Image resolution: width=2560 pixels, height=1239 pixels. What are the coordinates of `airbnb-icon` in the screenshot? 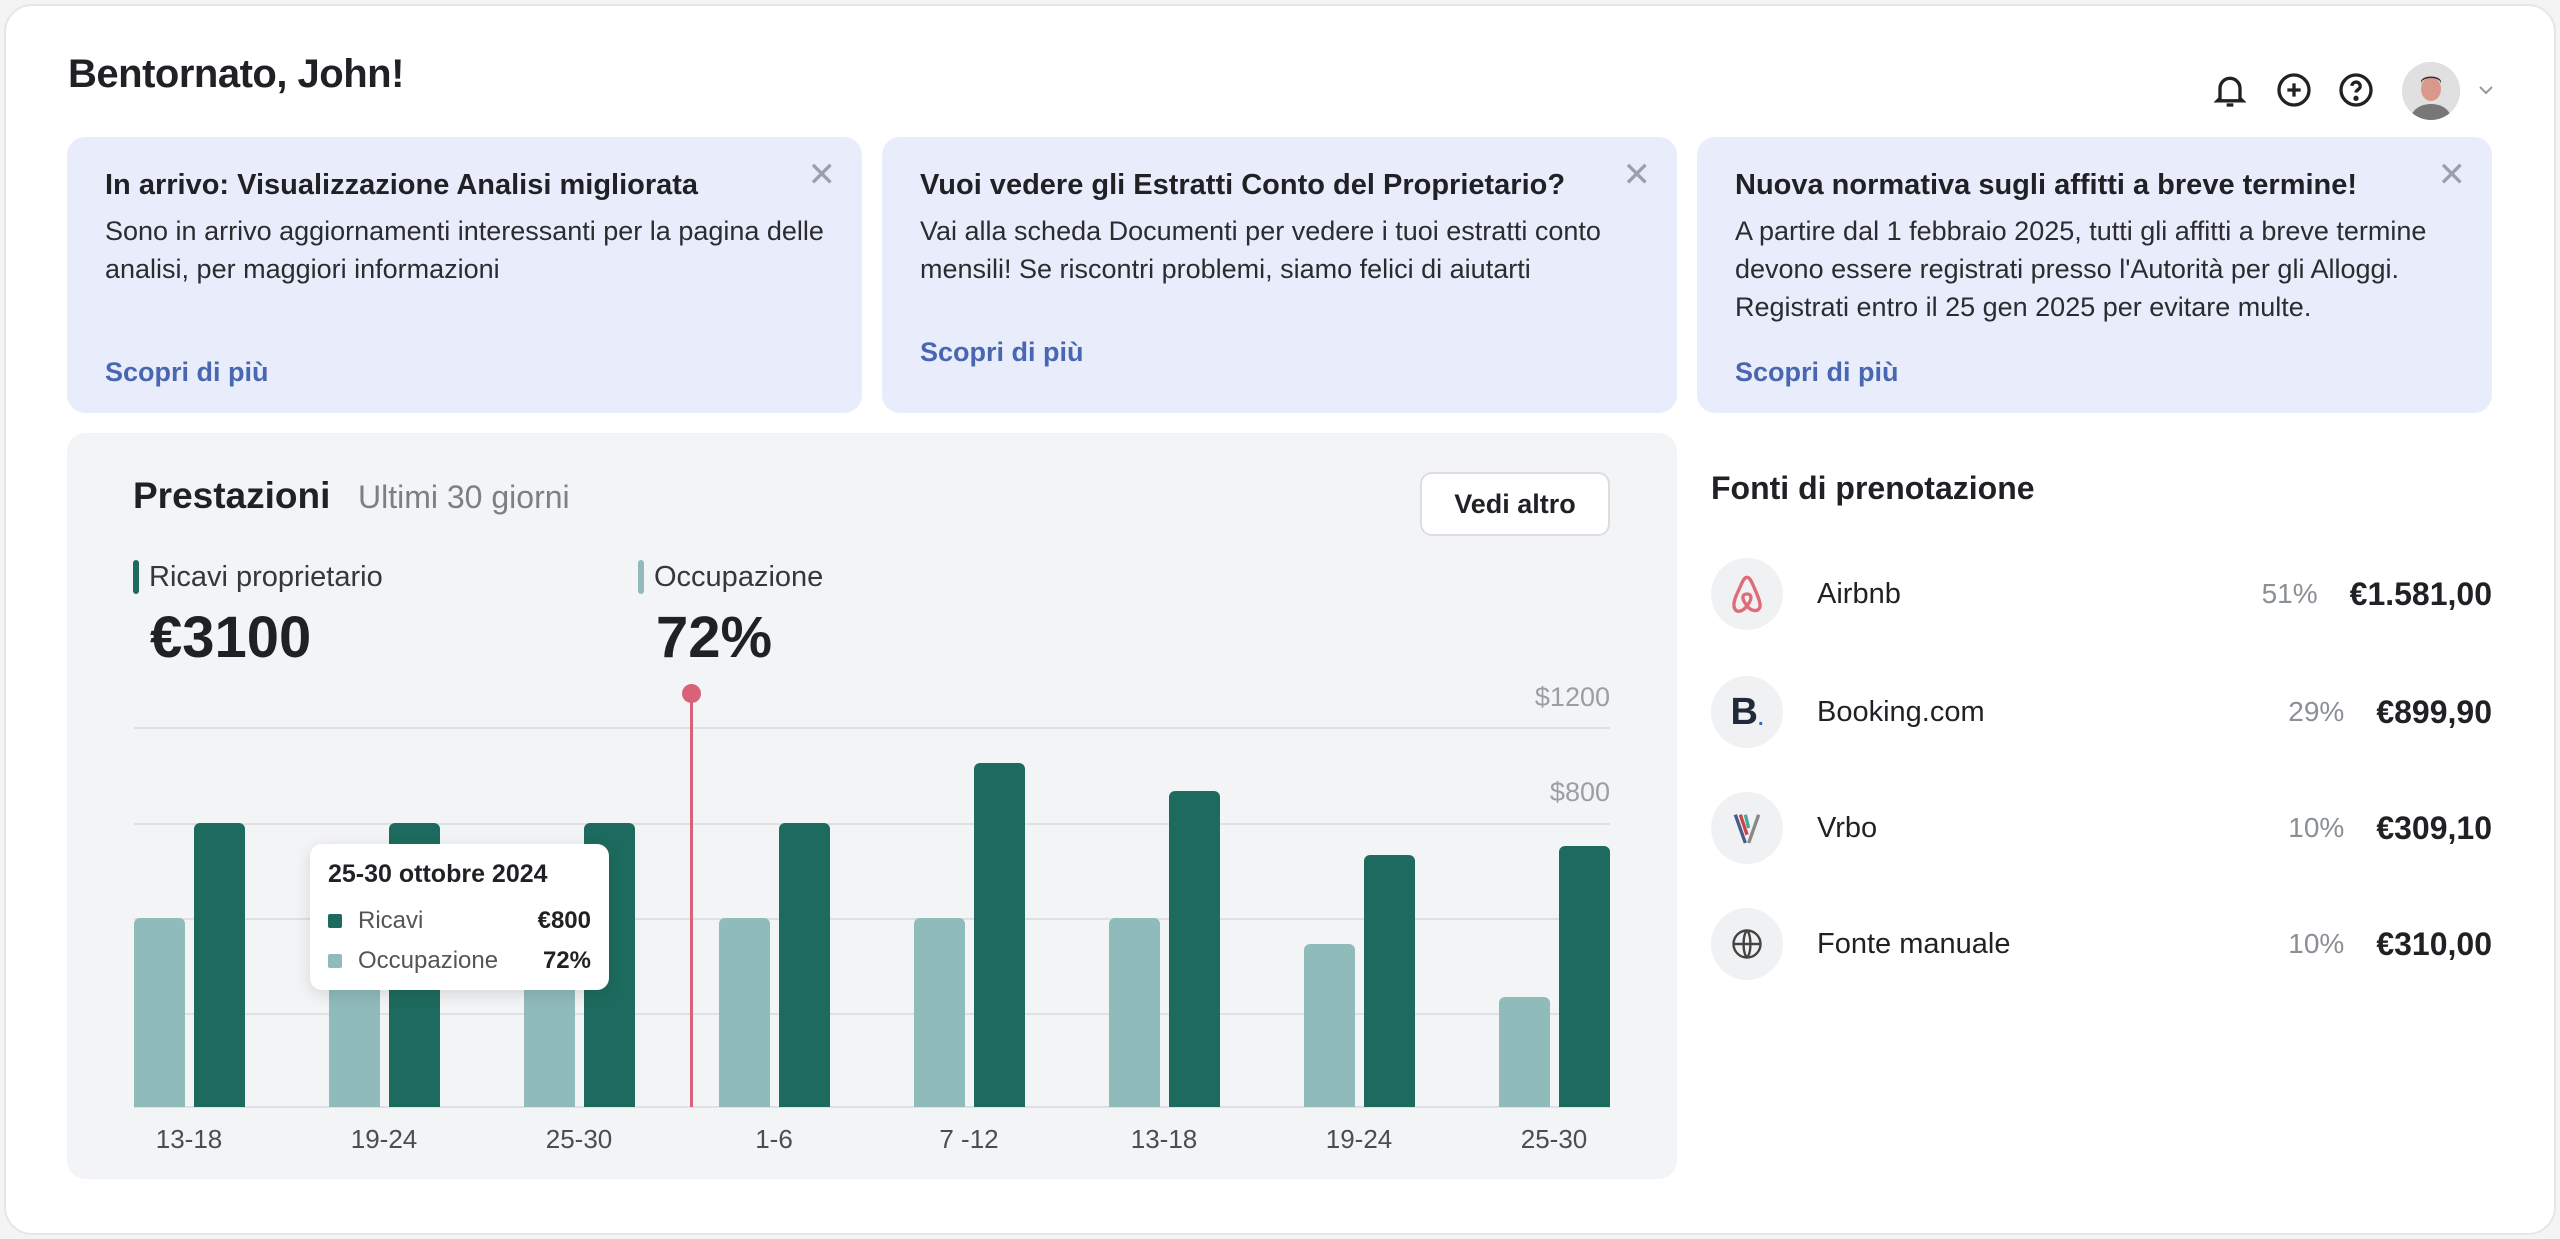 It's located at (1747, 594).